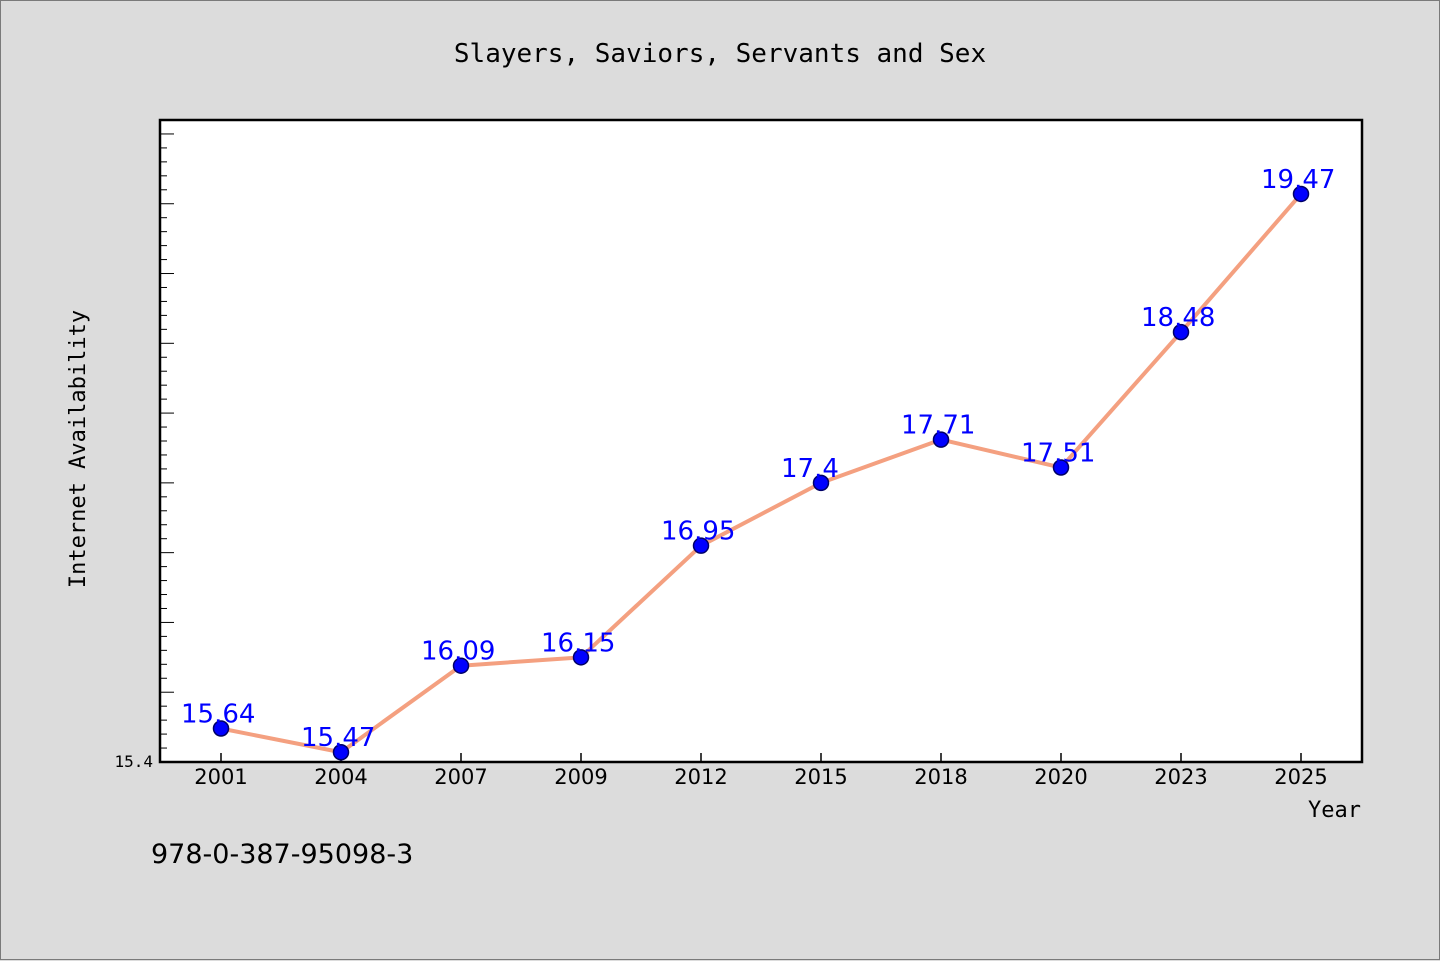 This screenshot has height=961, width=1440. What do you see at coordinates (701, 545) in the screenshot?
I see `data-point-2012` at bounding box center [701, 545].